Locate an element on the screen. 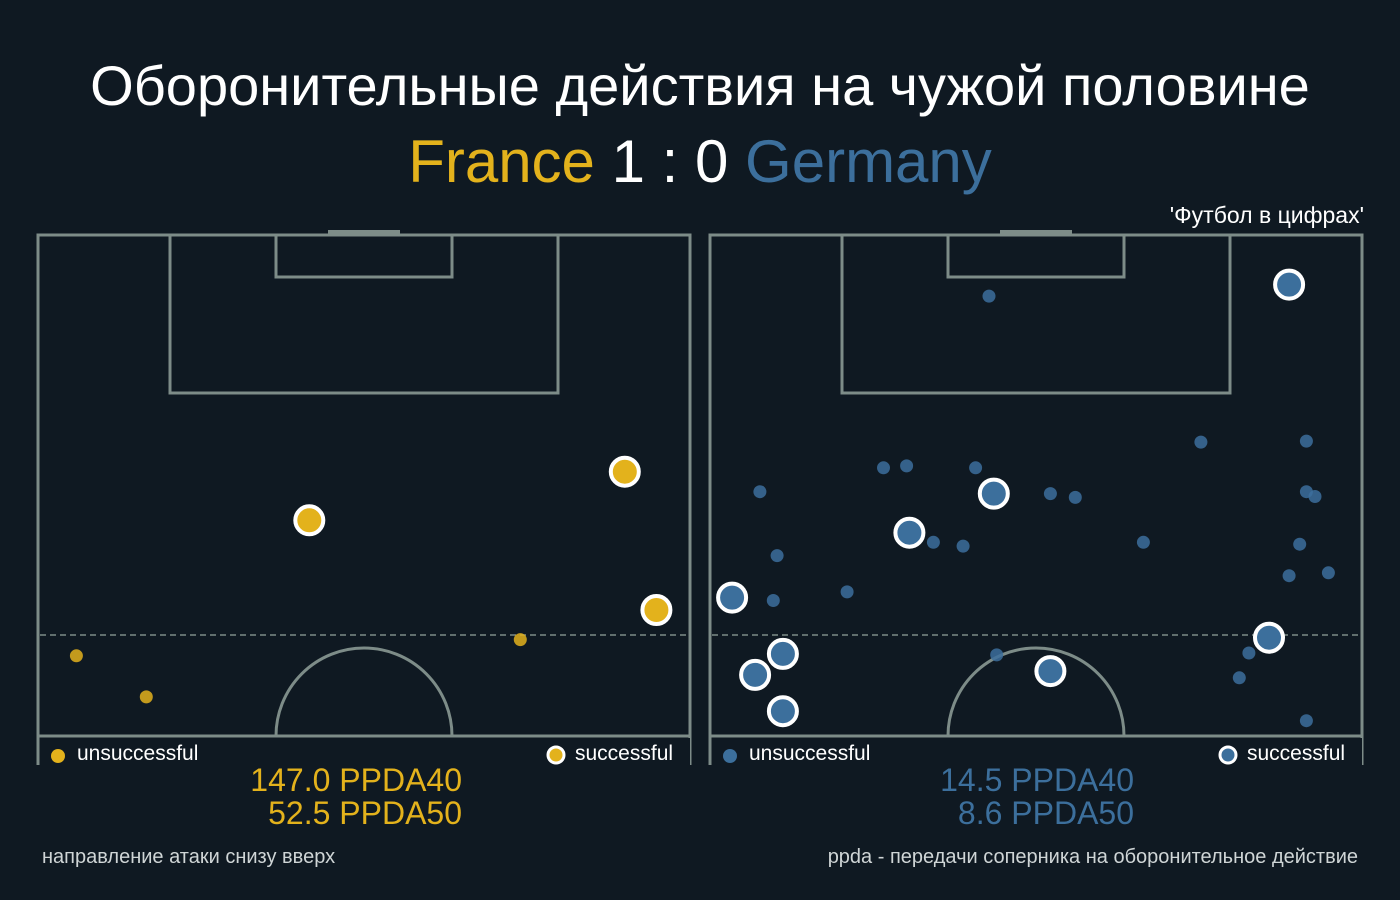  legend-germany-unsuccessful-label: unsuccessful is located at coordinates (809, 753).